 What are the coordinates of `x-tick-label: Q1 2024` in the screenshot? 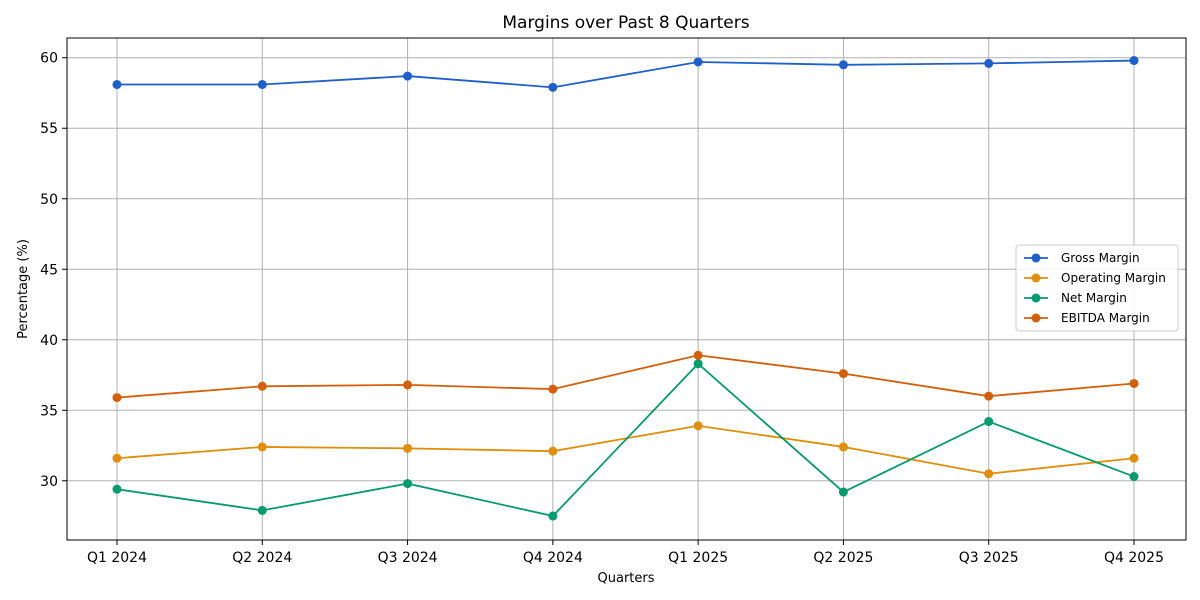 It's located at (117, 558).